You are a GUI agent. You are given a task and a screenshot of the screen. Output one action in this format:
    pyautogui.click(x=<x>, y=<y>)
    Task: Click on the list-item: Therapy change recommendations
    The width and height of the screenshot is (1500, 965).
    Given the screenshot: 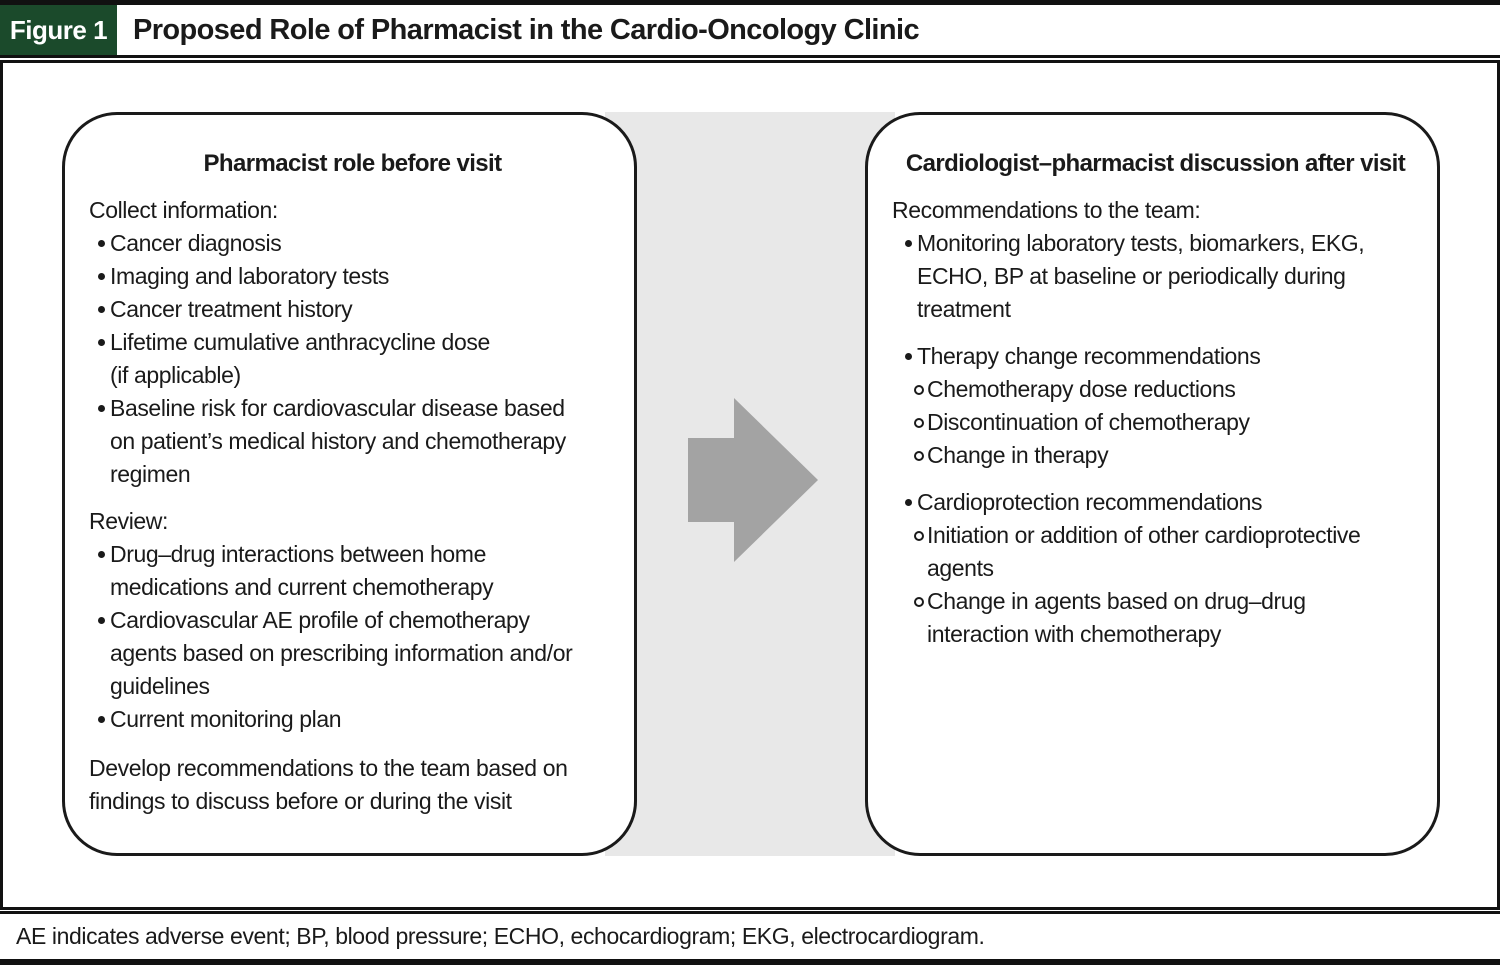 What is the action you would take?
    pyautogui.click(x=1162, y=356)
    